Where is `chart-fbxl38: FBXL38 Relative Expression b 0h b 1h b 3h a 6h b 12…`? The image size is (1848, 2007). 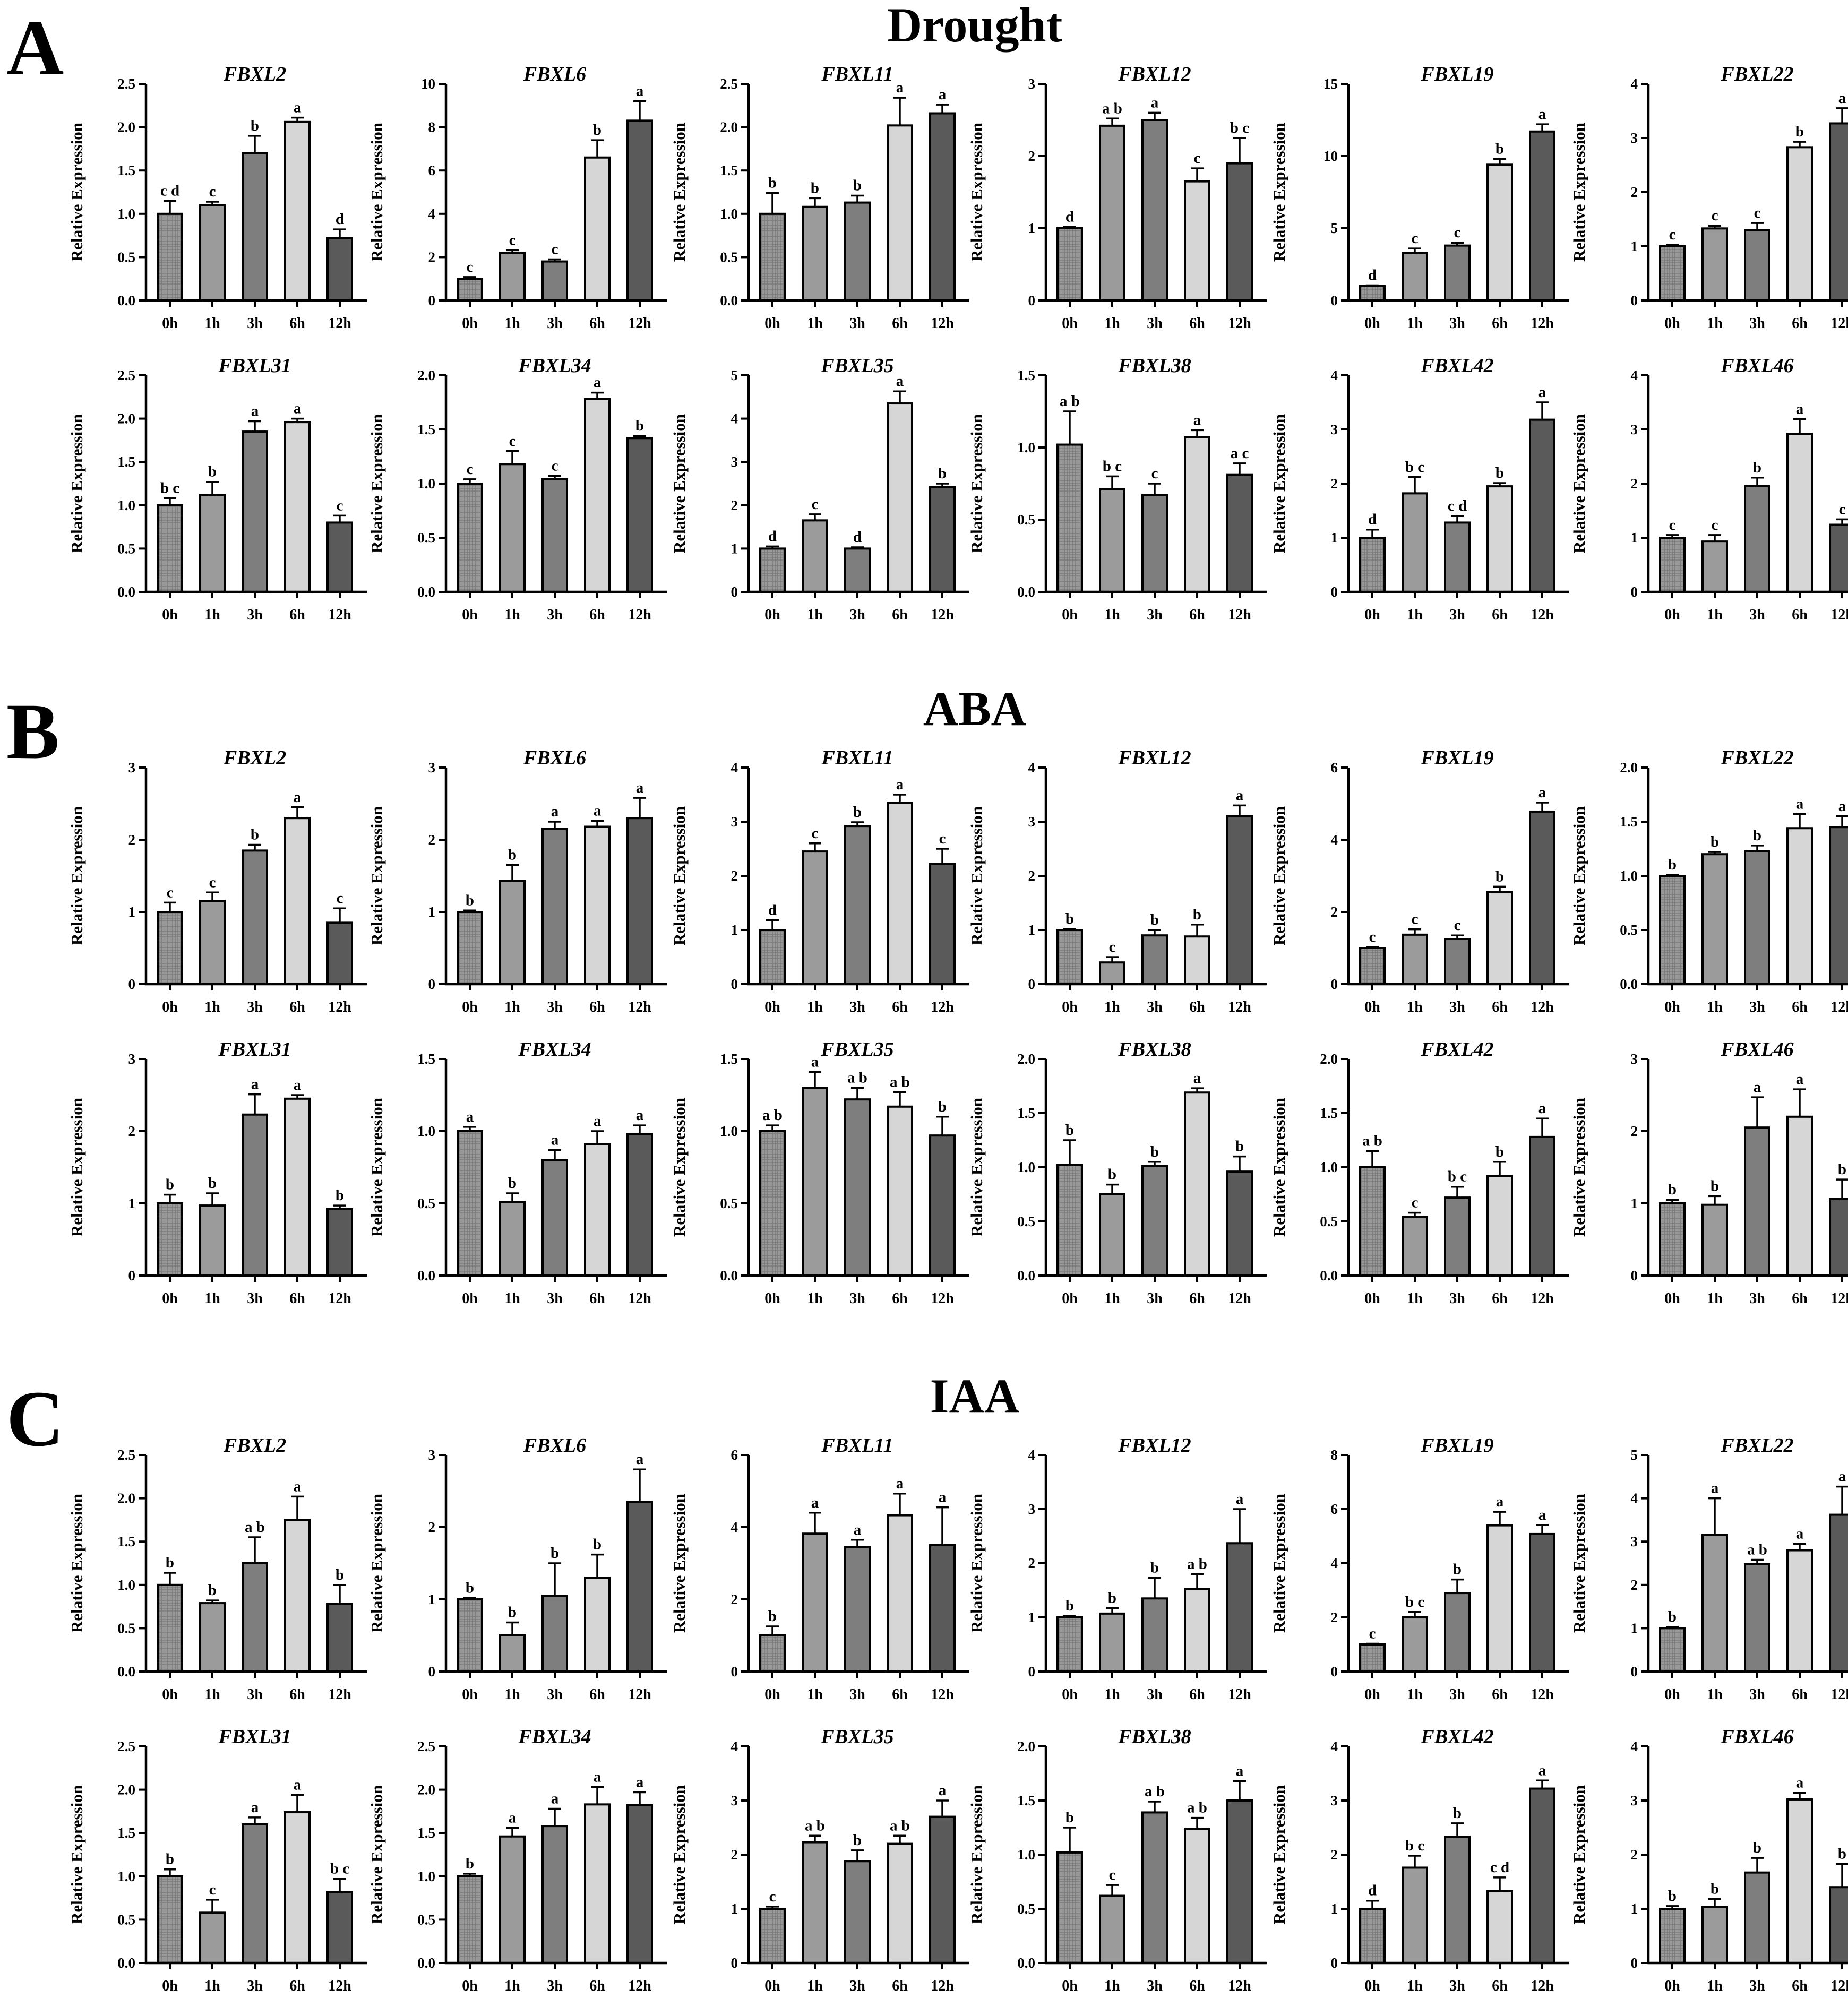
chart-fbxl38: FBXL38 Relative Expression b 0h b 1h b 3h a 6h b 12… is located at coordinates (1117, 1172).